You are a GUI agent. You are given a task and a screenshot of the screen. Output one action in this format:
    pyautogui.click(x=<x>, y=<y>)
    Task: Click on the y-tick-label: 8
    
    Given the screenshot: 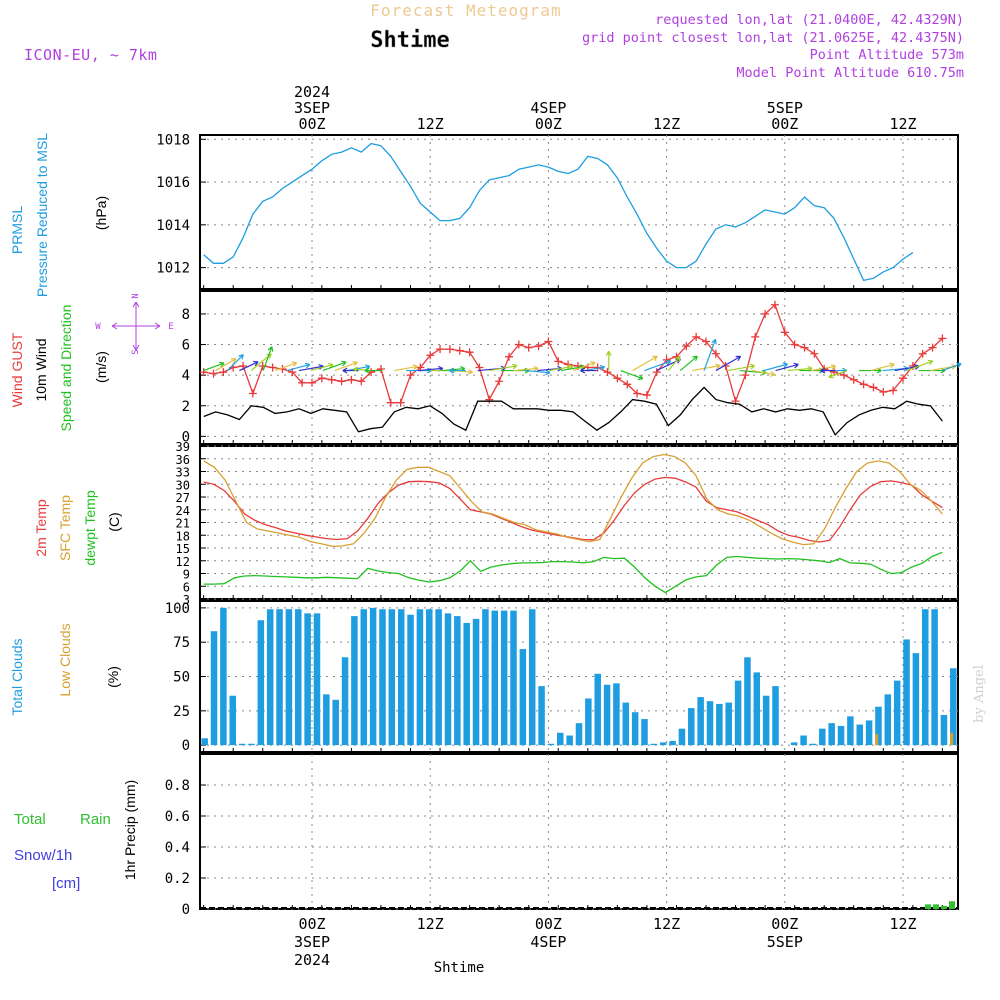 What is the action you would take?
    pyautogui.click(x=186, y=315)
    